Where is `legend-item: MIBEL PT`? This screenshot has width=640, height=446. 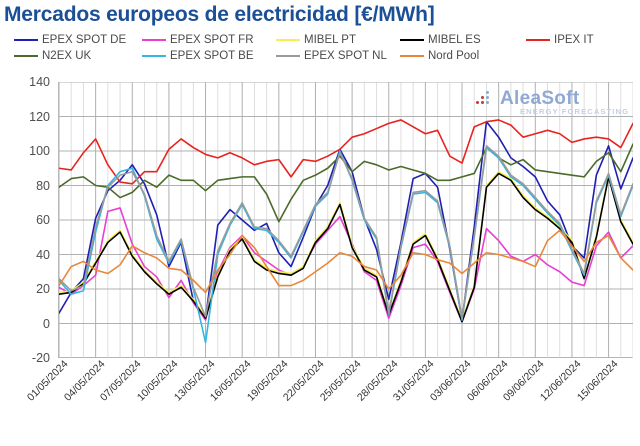
legend-item: MIBEL PT is located at coordinates (316, 40).